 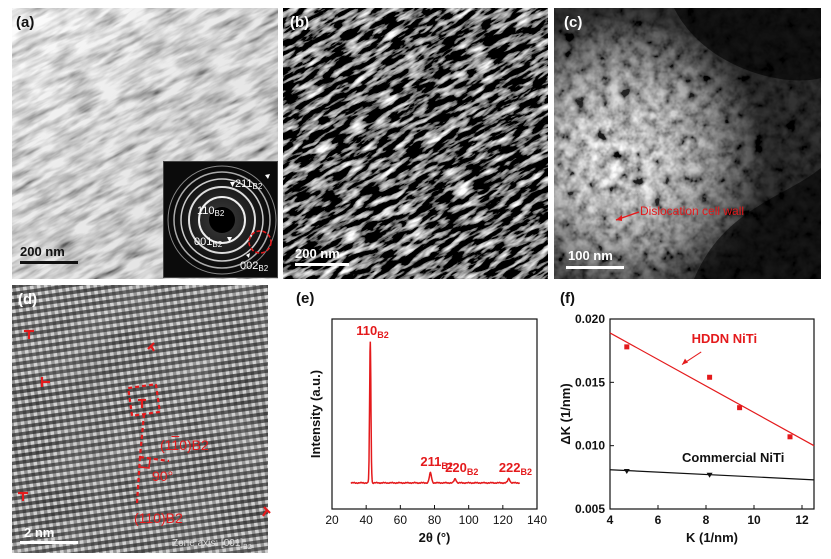 What do you see at coordinates (372, 331) in the screenshot?
I see `peak-label-110: 110B2` at bounding box center [372, 331].